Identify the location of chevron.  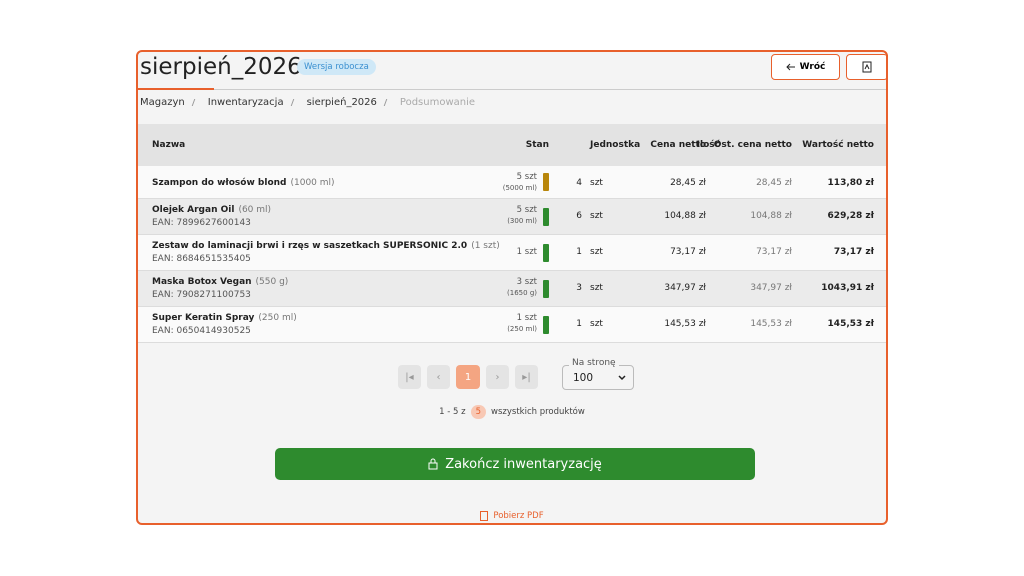
(622, 378).